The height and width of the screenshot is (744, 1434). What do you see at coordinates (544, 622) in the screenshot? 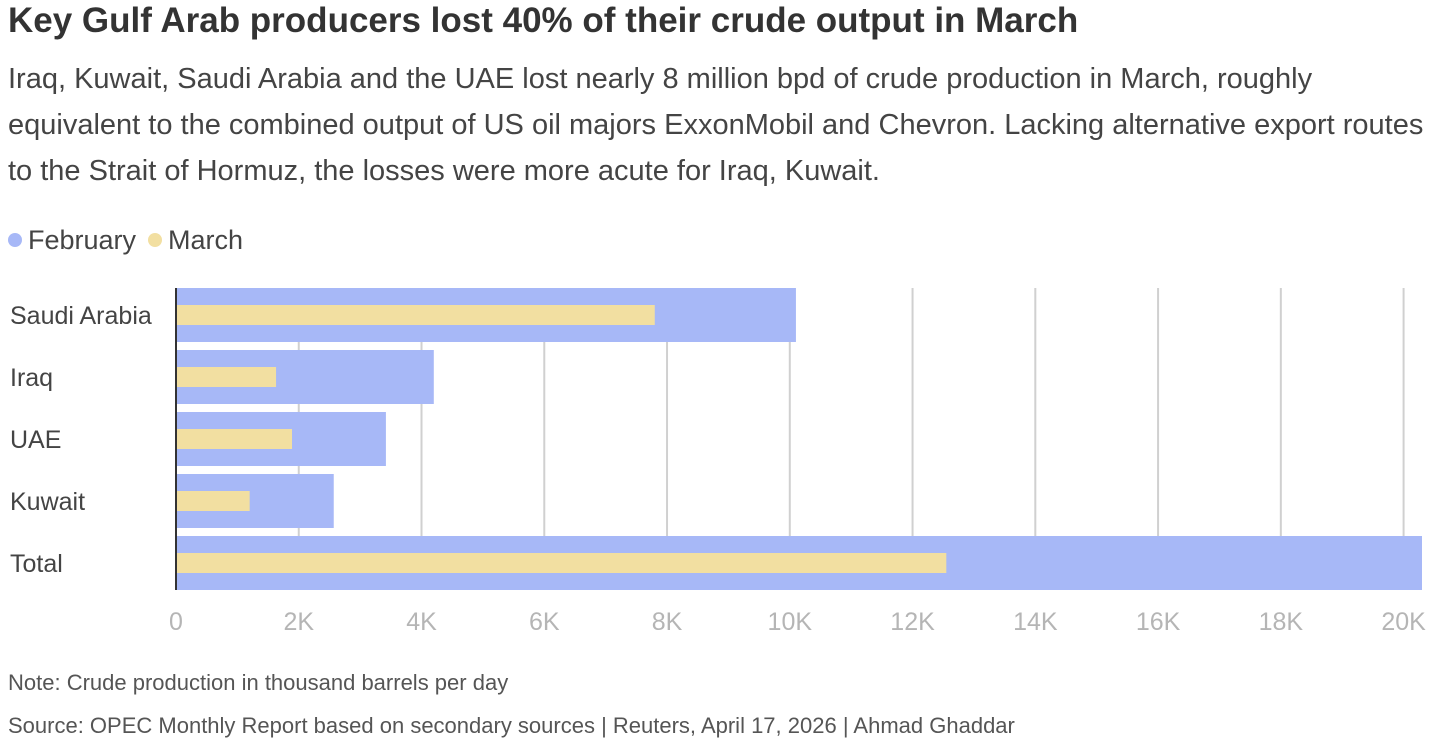
I see `x-tick-label: 6K` at bounding box center [544, 622].